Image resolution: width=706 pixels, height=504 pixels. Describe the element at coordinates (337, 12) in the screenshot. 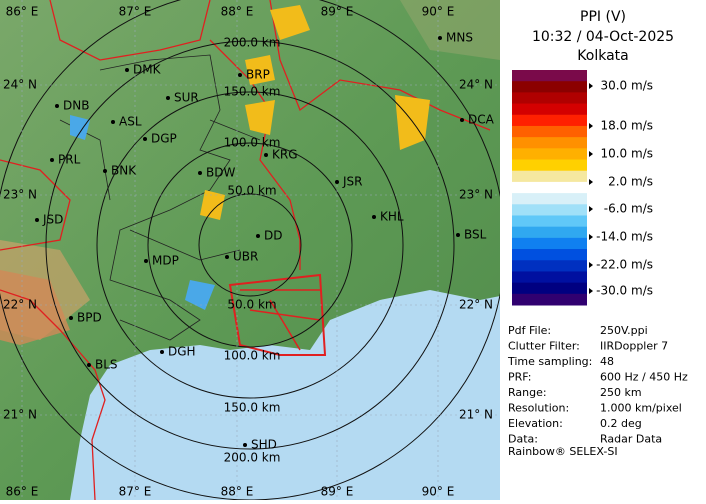

I see `lon-label: 89° E` at that location.